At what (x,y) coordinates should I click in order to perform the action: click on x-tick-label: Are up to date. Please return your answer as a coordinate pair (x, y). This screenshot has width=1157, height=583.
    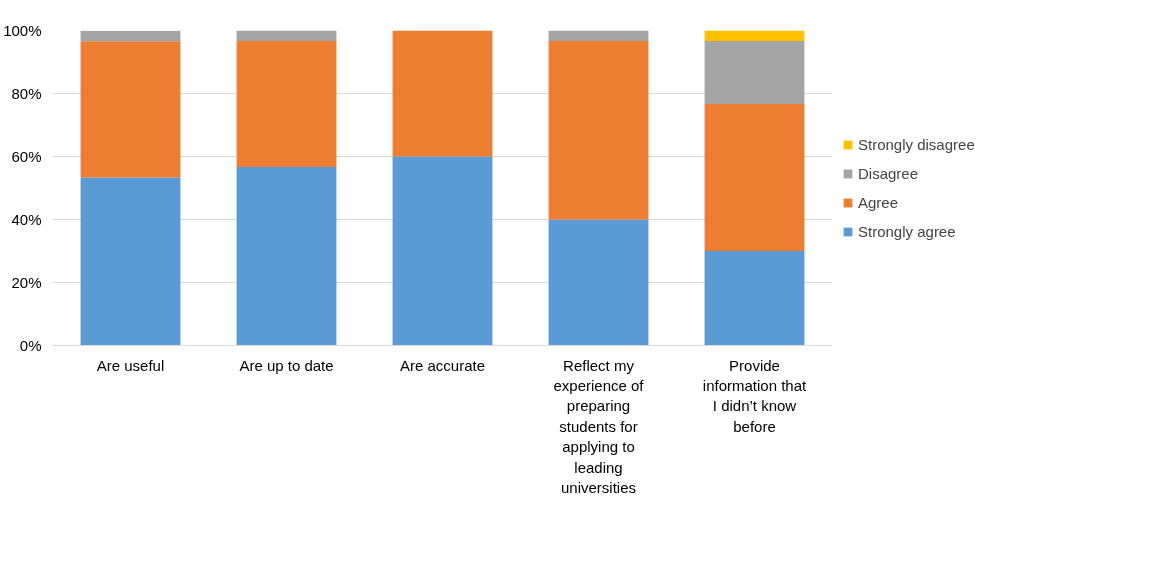
    Looking at the image, I should click on (286, 365).